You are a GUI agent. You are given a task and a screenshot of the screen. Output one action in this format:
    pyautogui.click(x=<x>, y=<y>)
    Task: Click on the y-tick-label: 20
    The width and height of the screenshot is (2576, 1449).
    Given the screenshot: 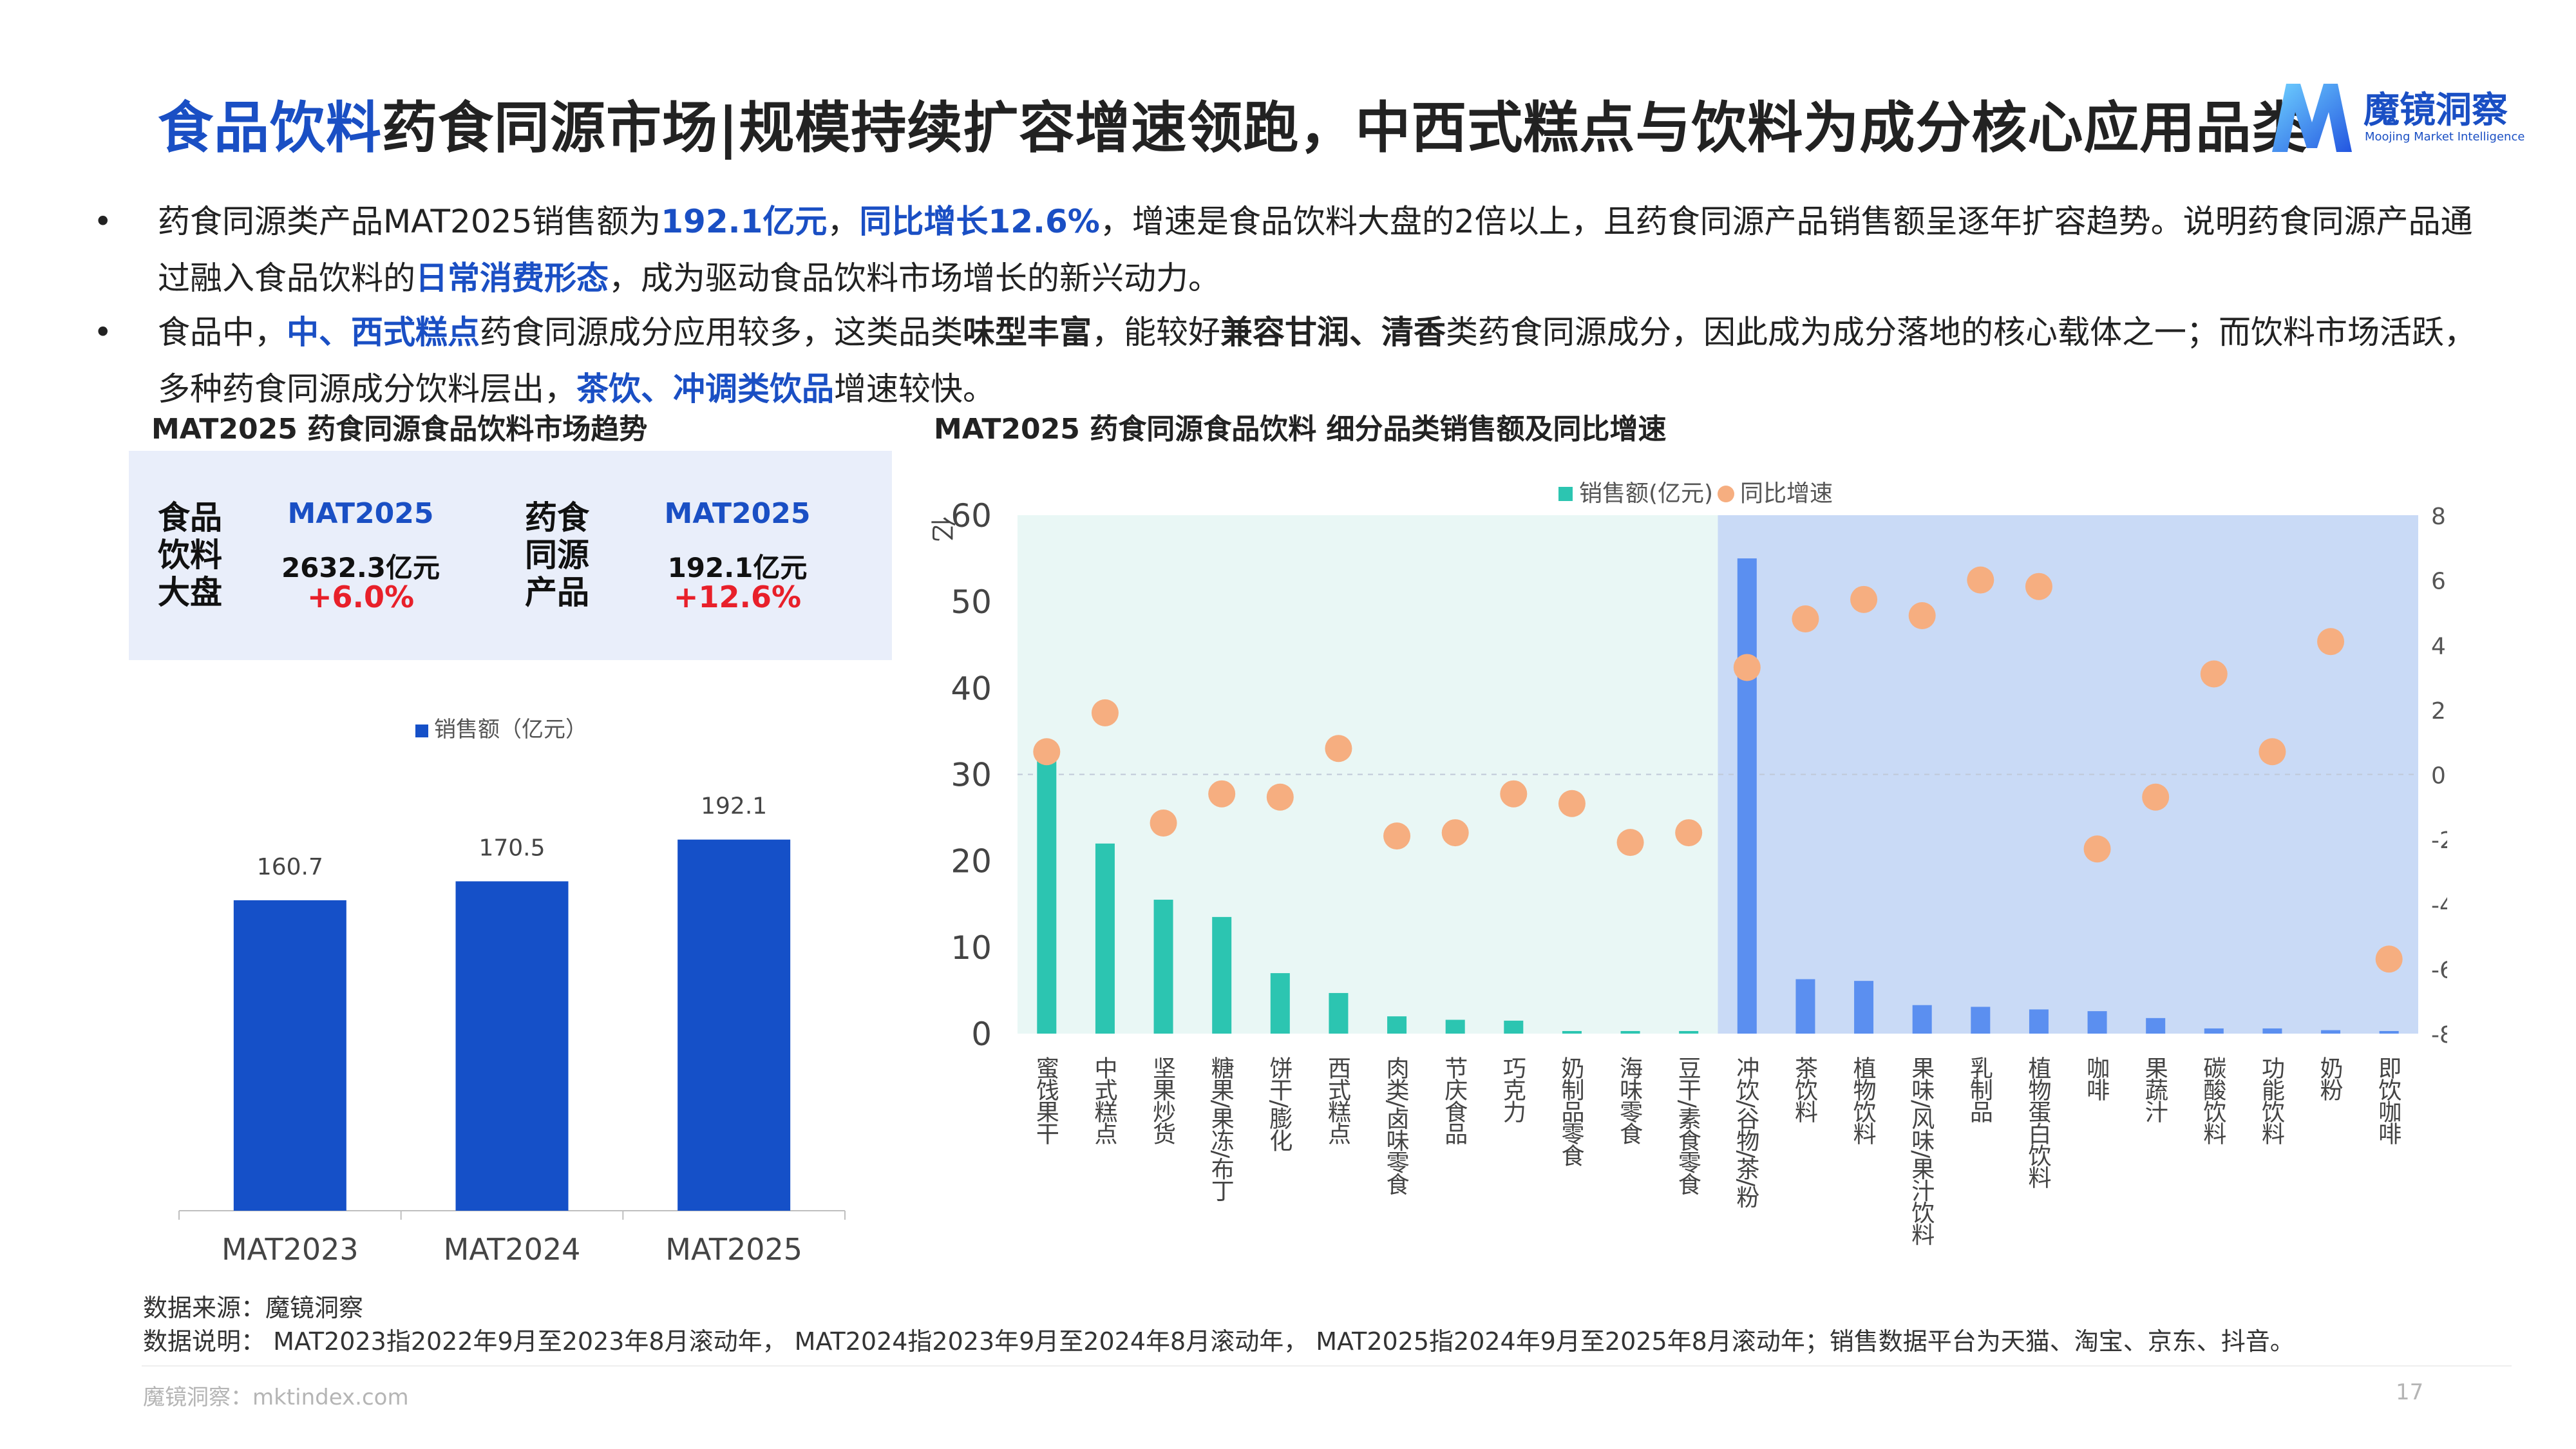 What is the action you would take?
    pyautogui.click(x=972, y=861)
    